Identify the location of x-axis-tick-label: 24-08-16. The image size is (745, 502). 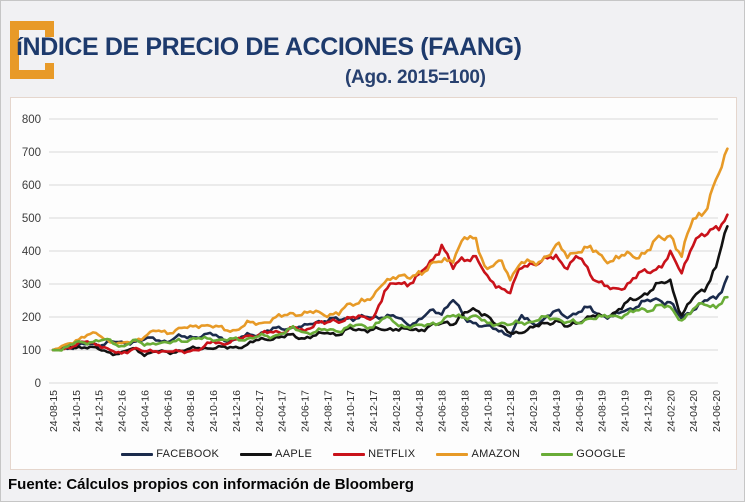
(191, 411).